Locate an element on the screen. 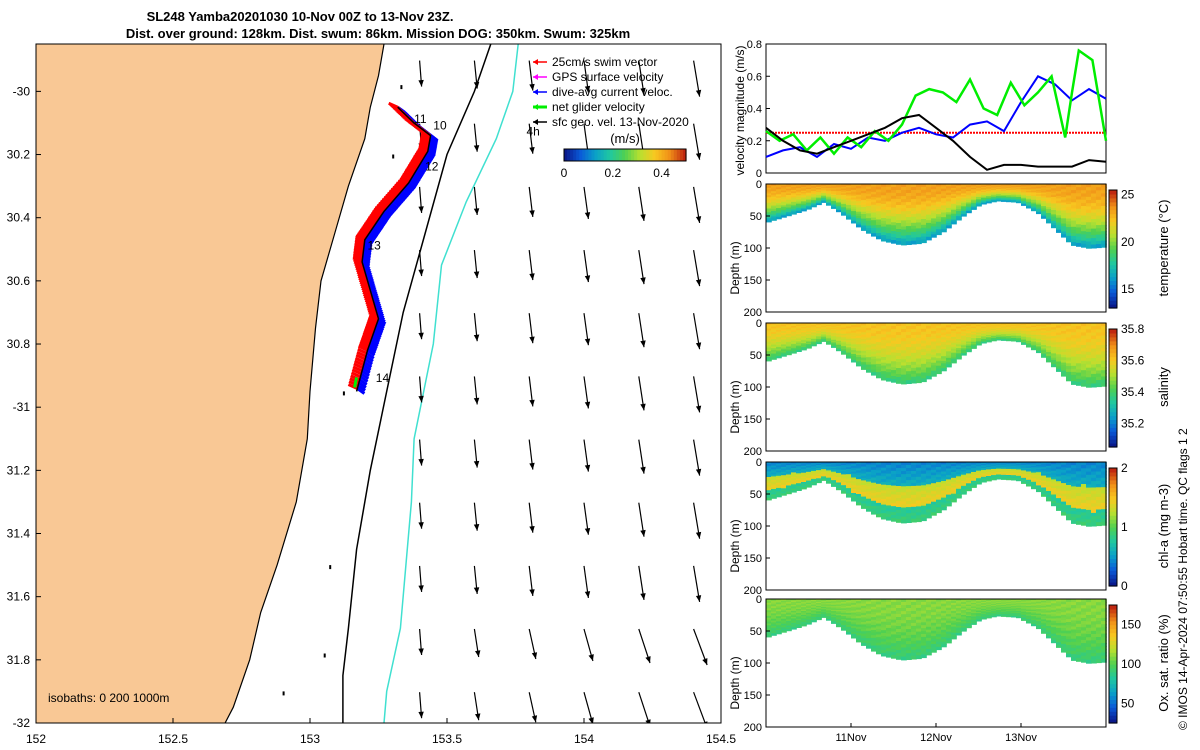 This screenshot has height=750, width=1200. dive-avg-vector is located at coordinates (407, 191).